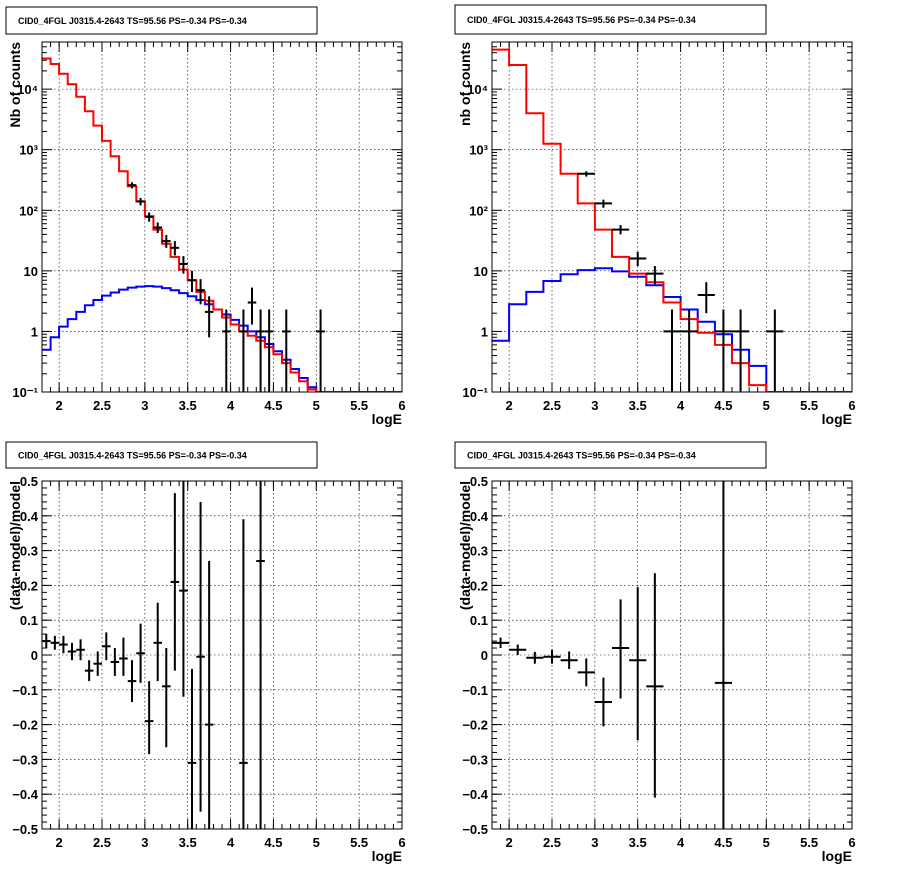 This screenshot has width=898, height=875. Describe the element at coordinates (465, 84) in the screenshot. I see `y-axis-title: nb of counts` at that location.